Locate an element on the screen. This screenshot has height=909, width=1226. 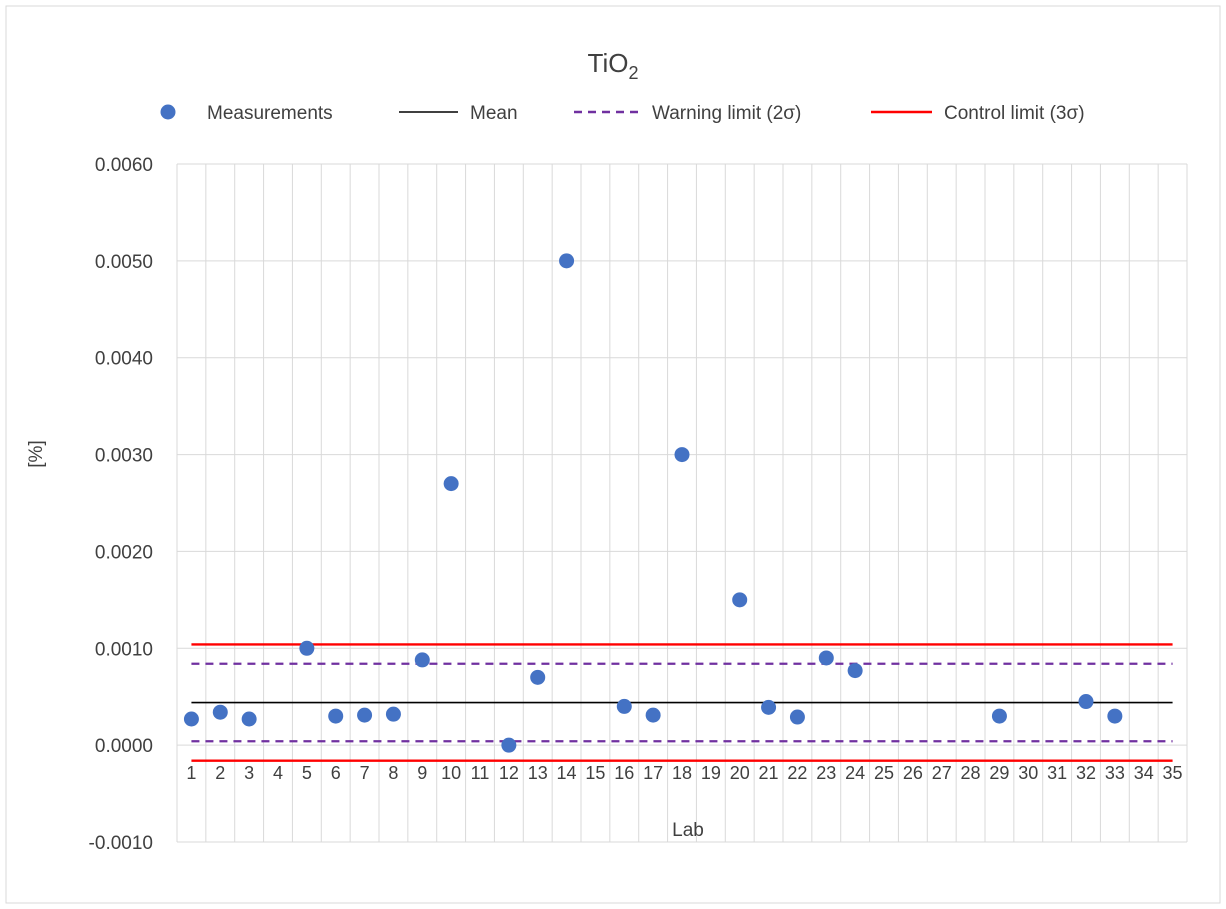
chart-title-subscript: 2 is located at coordinates (633, 73).